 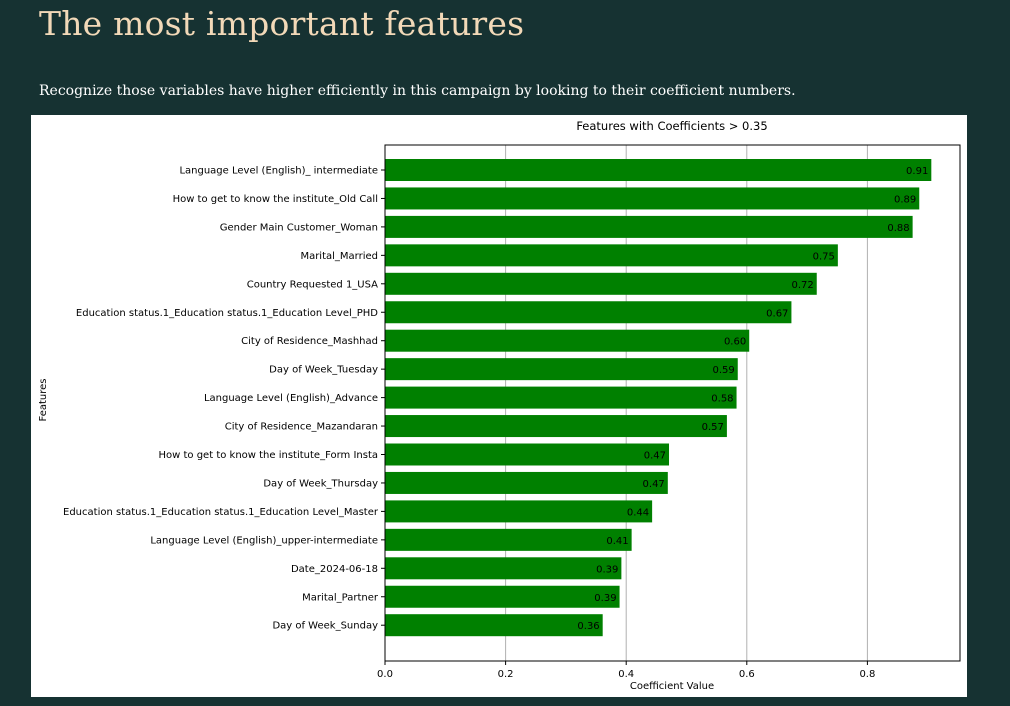 What do you see at coordinates (626, 674) in the screenshot?
I see `x-tick-label: 0.4` at bounding box center [626, 674].